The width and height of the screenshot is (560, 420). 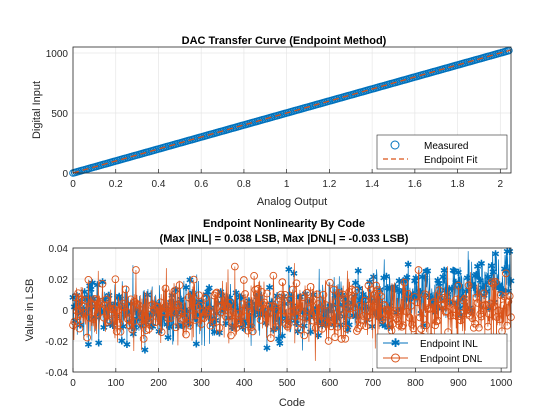 What do you see at coordinates (244, 383) in the screenshot?
I see `x-tick-label: 400` at bounding box center [244, 383].